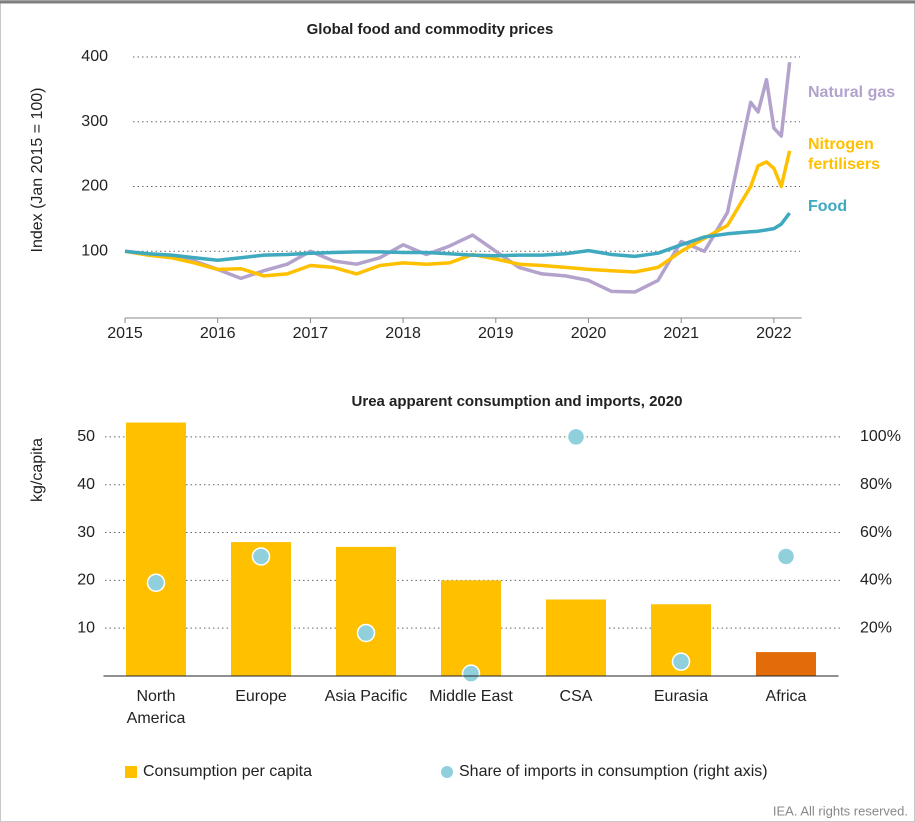 The width and height of the screenshot is (915, 822). What do you see at coordinates (844, 154) in the screenshot?
I see `series-label: Nitrogen fertilisers` at bounding box center [844, 154].